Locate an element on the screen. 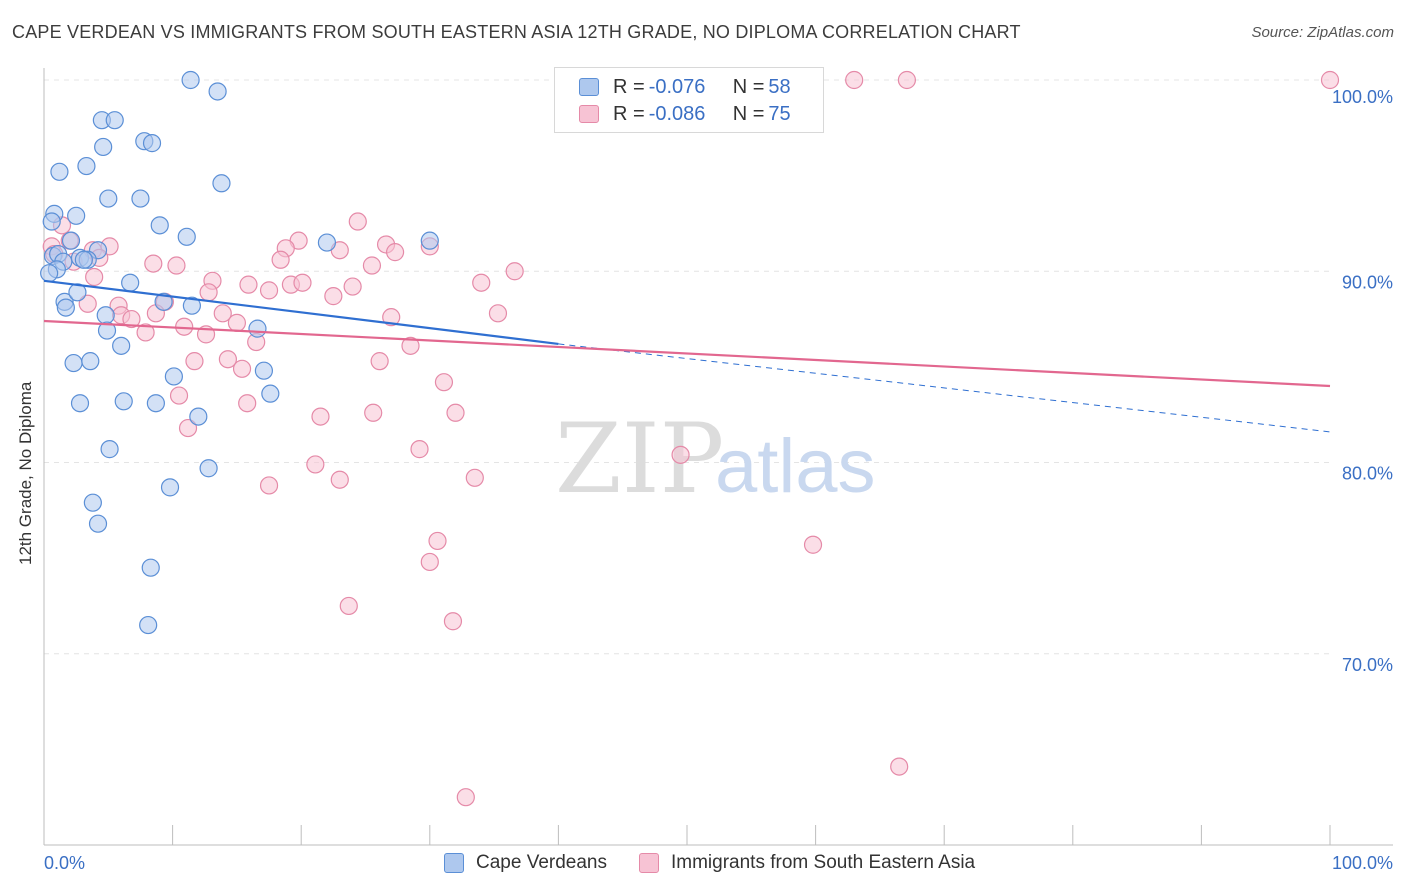  y-tick-label: 70.0% is located at coordinates (1367, 665).